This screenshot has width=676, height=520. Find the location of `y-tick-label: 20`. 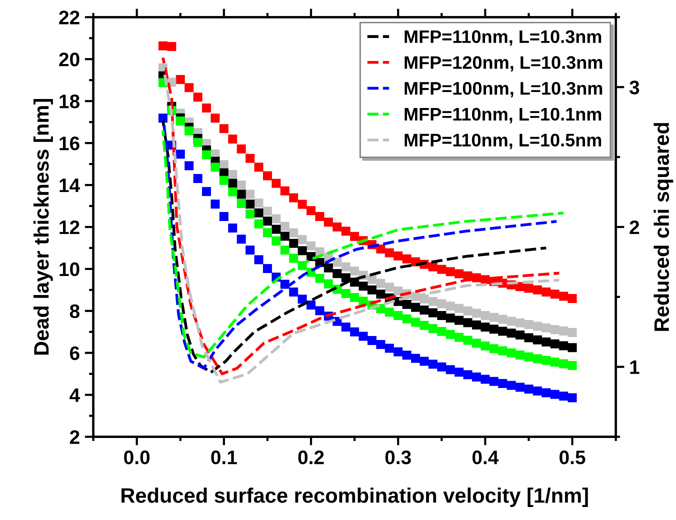

y-tick-label: 20 is located at coordinates (69, 59).